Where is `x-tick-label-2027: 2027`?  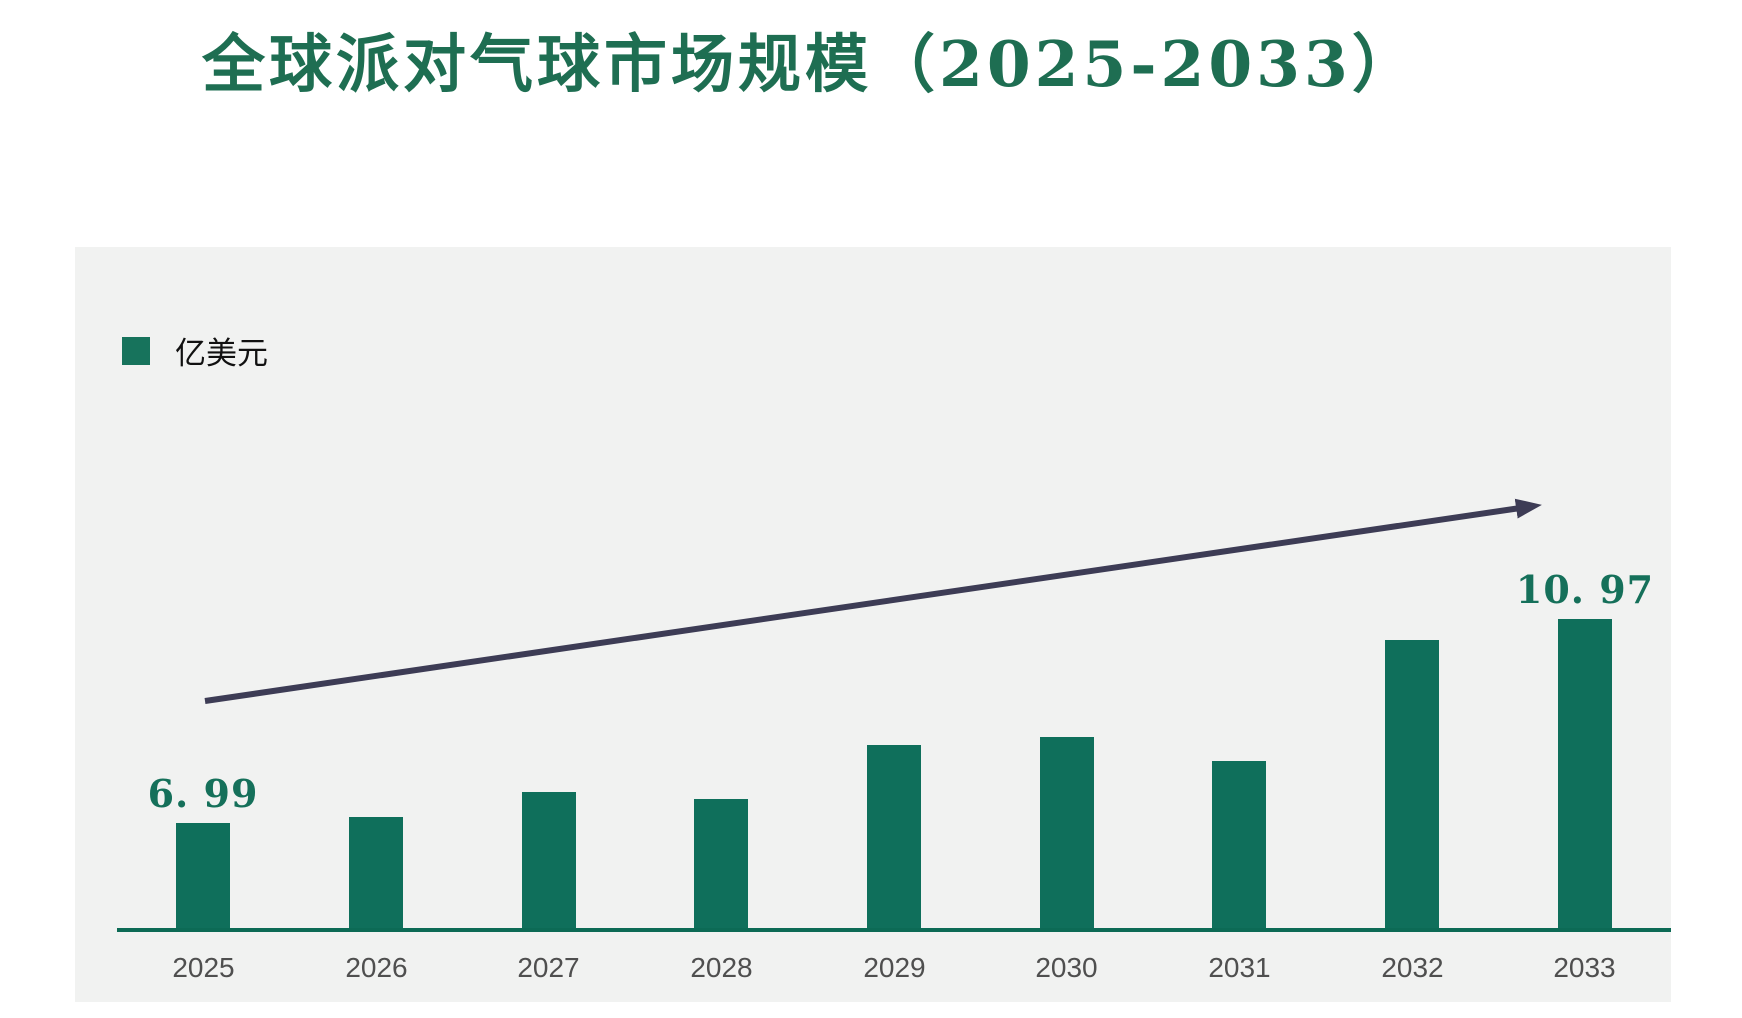 x-tick-label-2027: 2027 is located at coordinates (548, 967).